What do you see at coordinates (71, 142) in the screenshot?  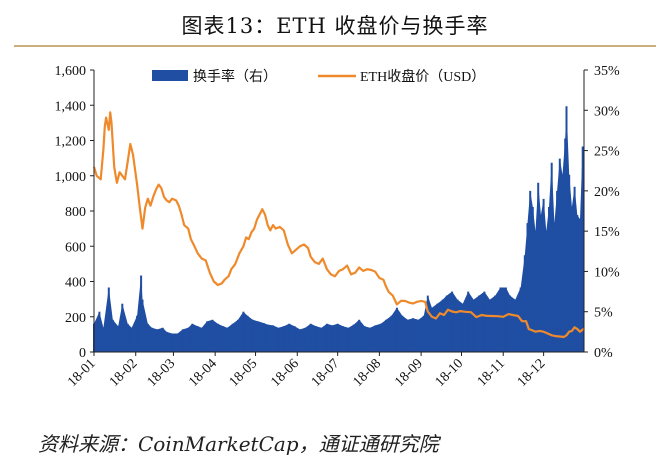 I see `y-left-tick-label: 1,200` at bounding box center [71, 142].